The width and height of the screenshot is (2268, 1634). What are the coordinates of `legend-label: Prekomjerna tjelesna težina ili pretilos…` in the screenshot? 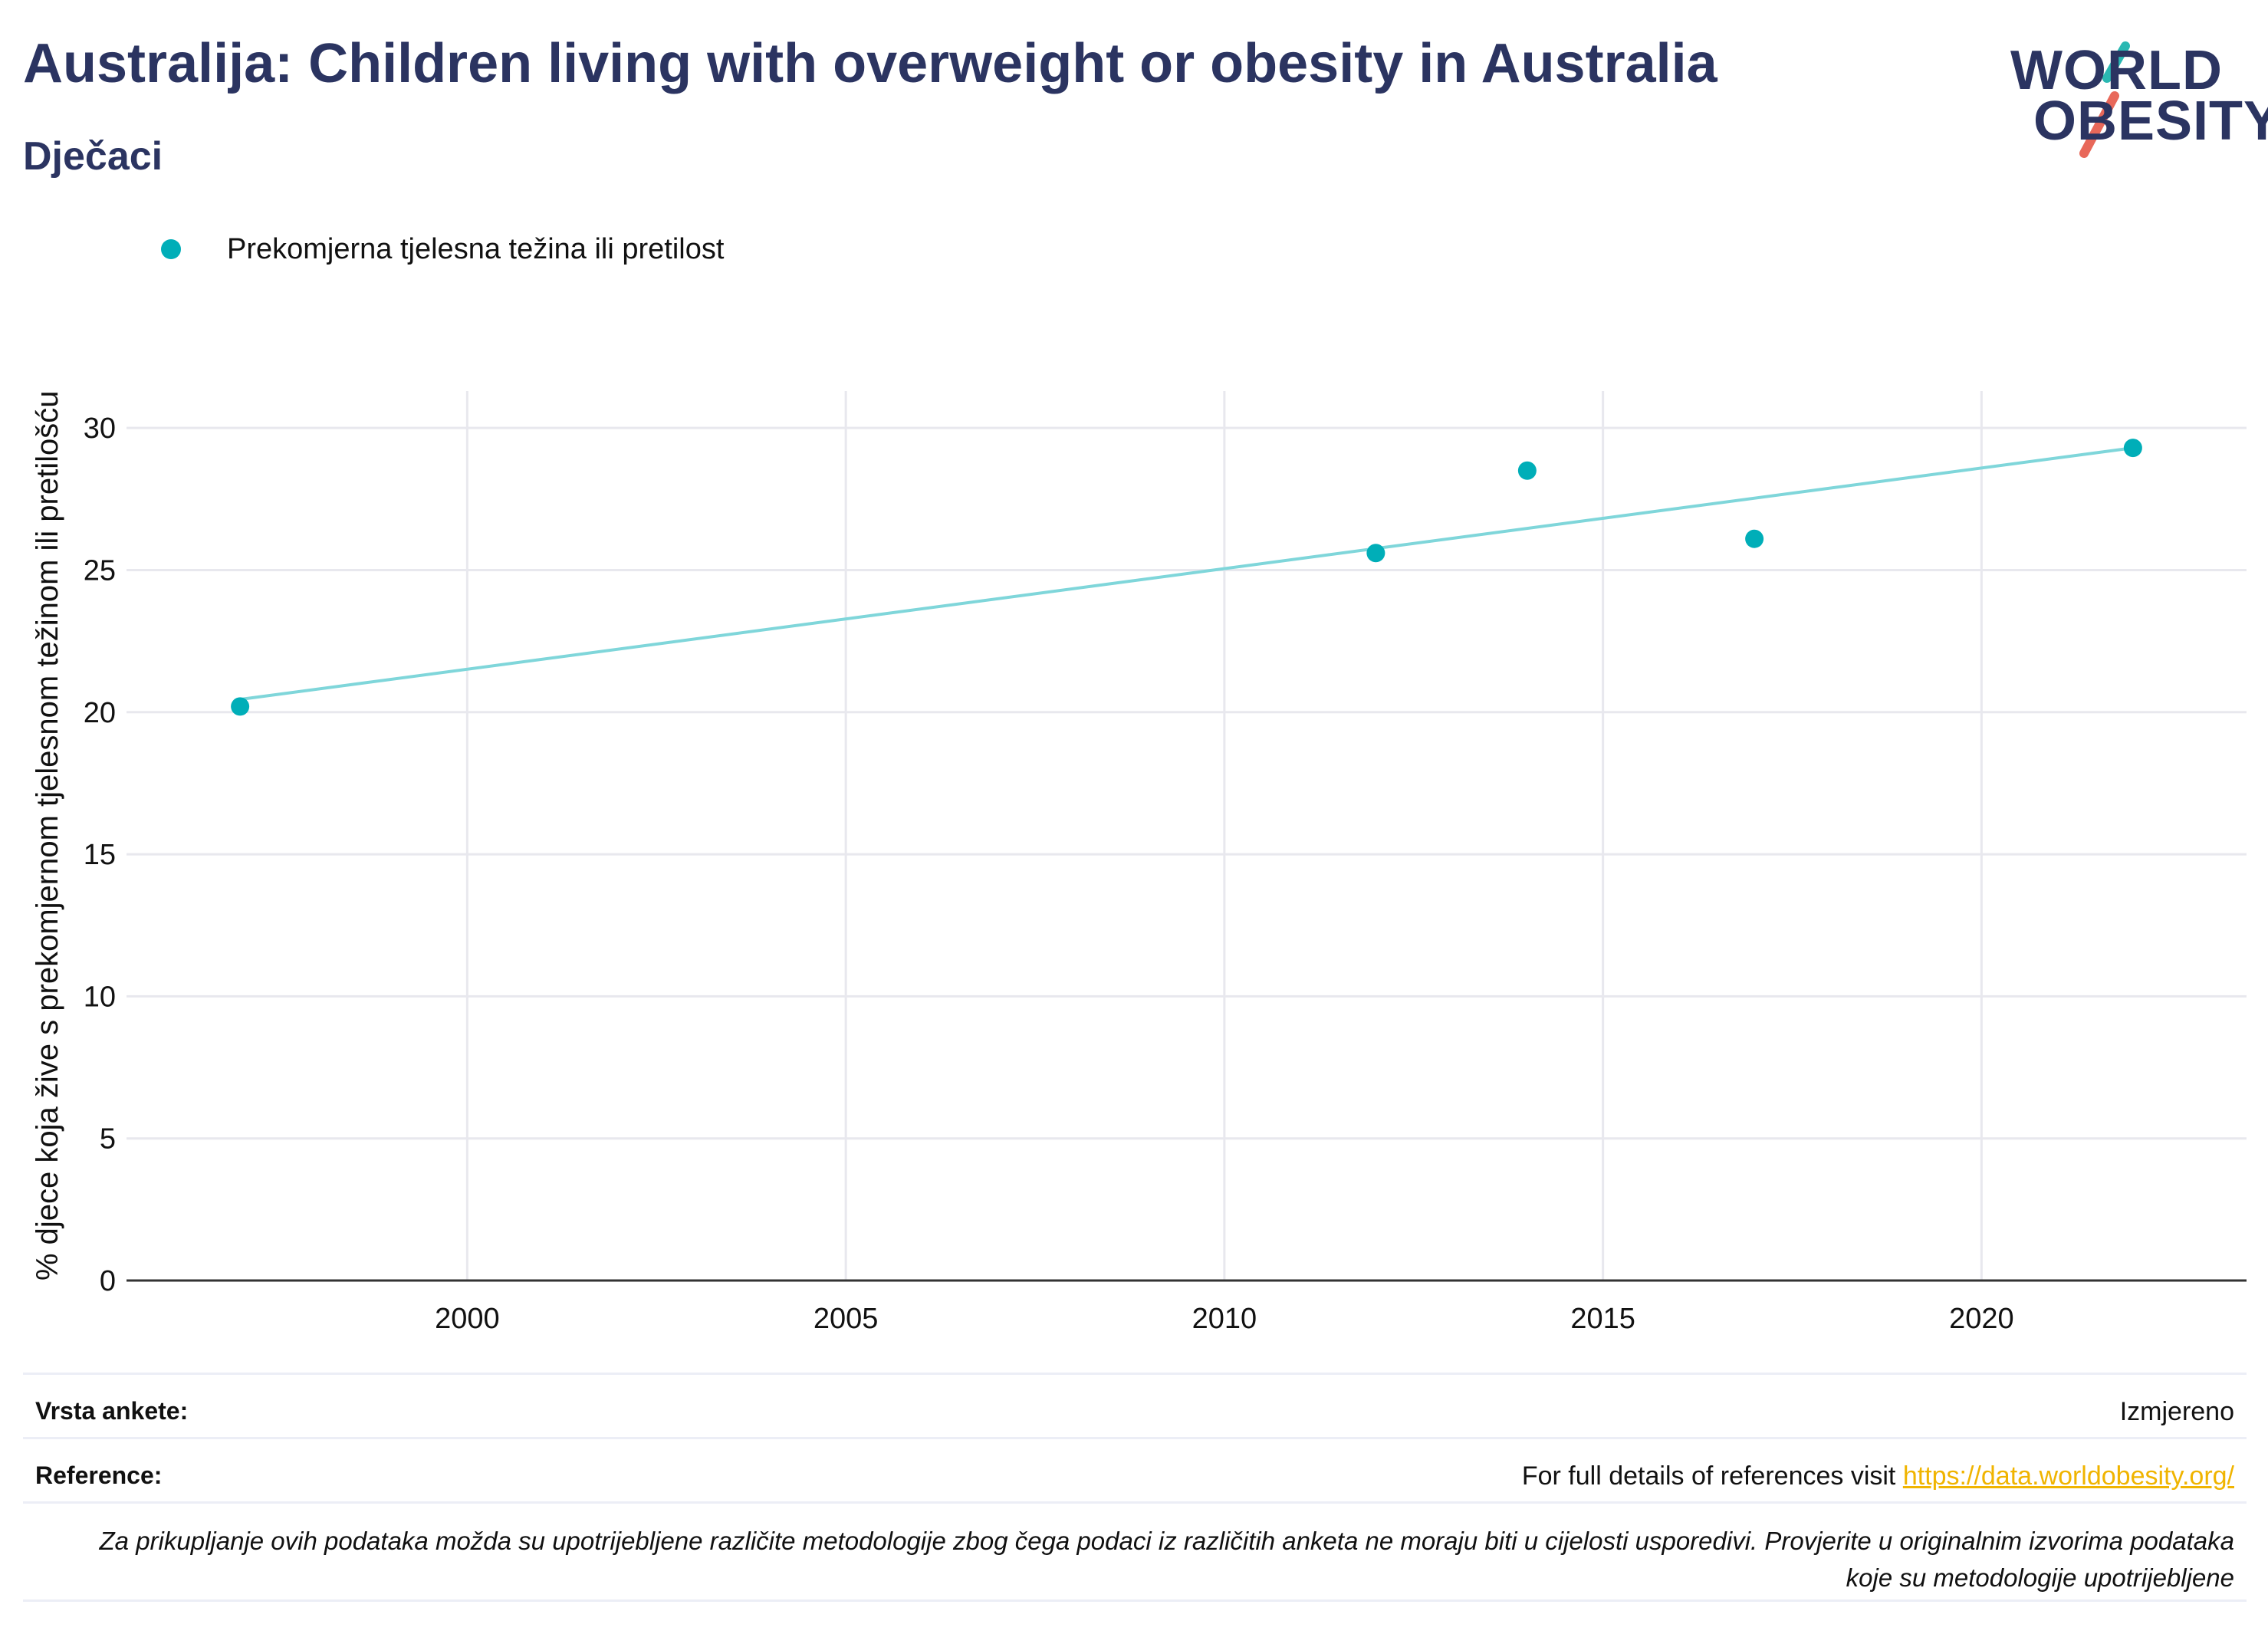 It's located at (476, 249).